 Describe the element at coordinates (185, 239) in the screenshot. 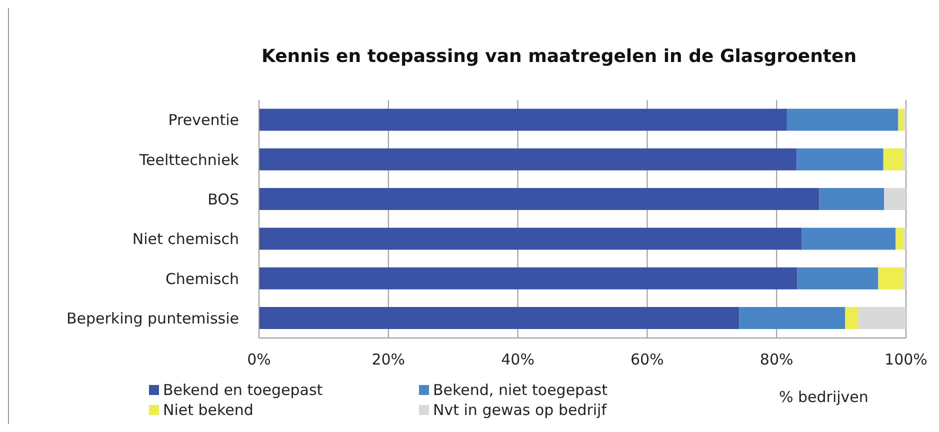

I see `y-tick-label: Niet chemisch` at that location.